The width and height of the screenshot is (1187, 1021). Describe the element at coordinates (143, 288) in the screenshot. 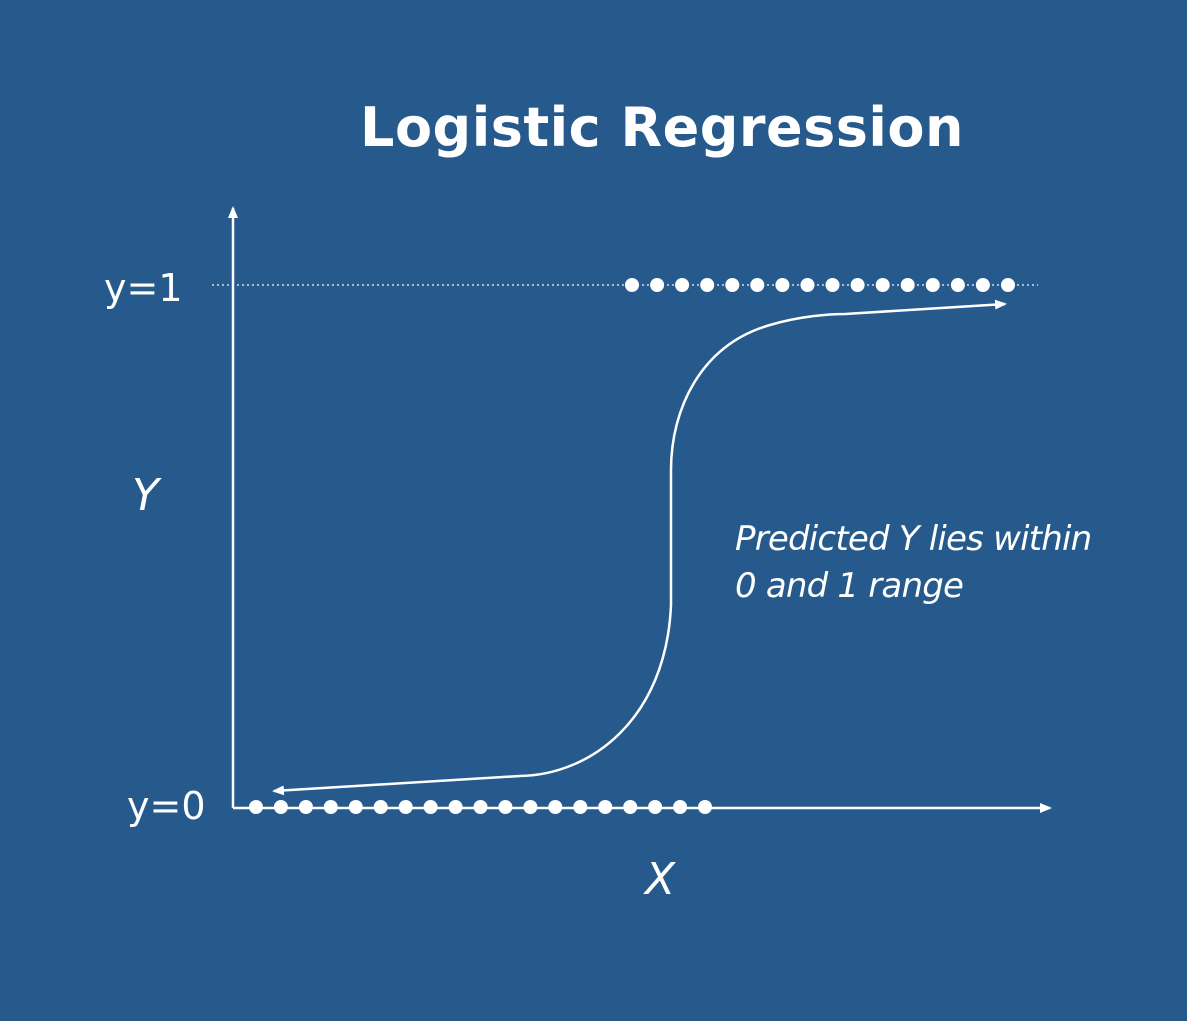

I see `y-one-label: y=1` at that location.